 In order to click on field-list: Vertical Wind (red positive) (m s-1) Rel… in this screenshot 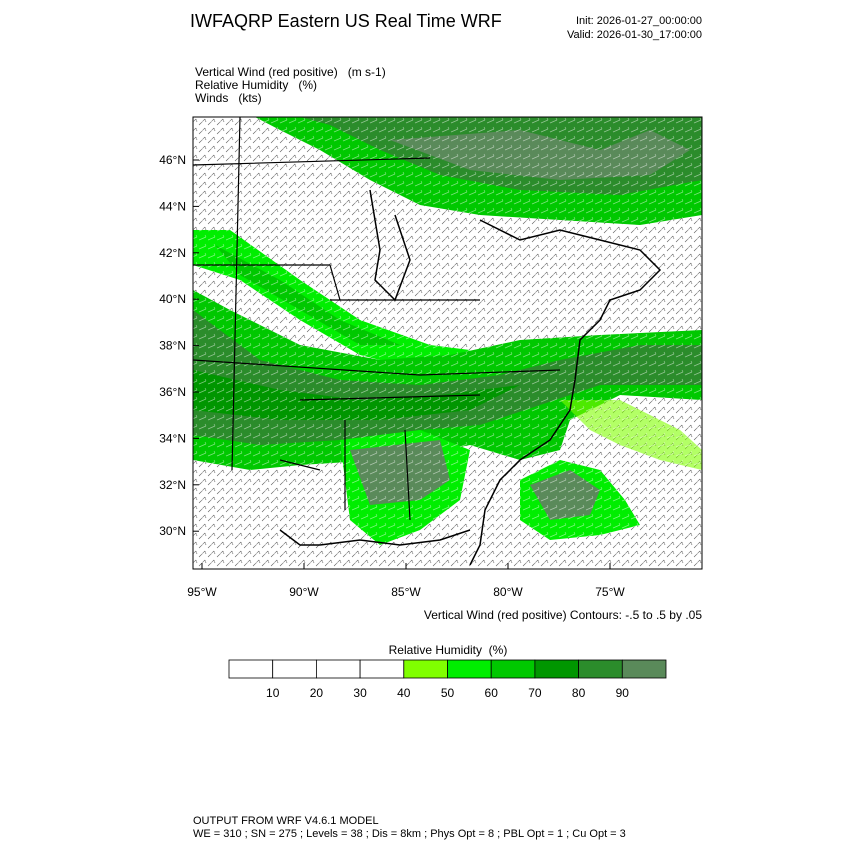, I will do `click(290, 85)`.